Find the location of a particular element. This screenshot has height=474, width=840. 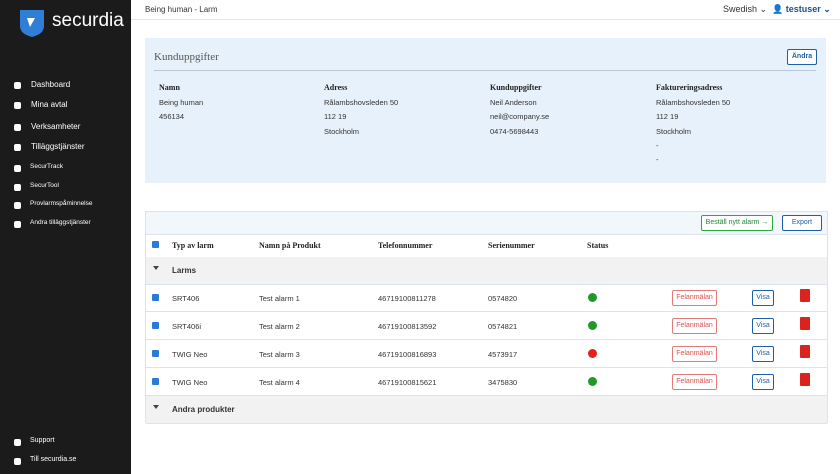

breadcrumb: Being human - Larm is located at coordinates (181, 9).